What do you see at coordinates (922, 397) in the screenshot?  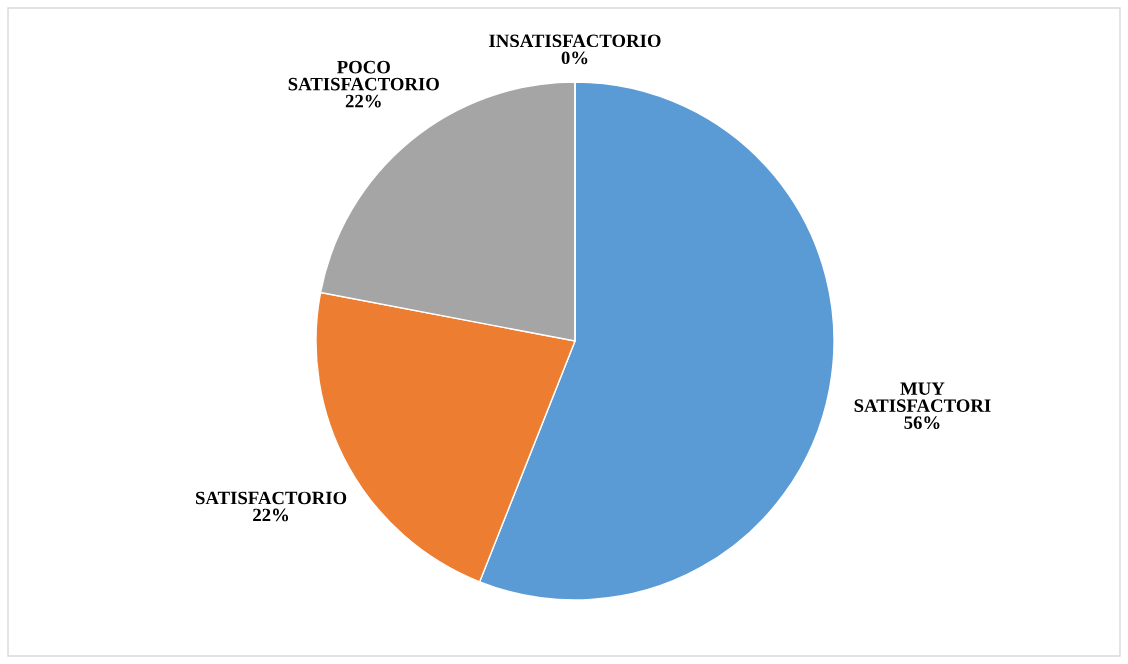 I see `slice-label: MUY SATISFACTORI` at bounding box center [922, 397].